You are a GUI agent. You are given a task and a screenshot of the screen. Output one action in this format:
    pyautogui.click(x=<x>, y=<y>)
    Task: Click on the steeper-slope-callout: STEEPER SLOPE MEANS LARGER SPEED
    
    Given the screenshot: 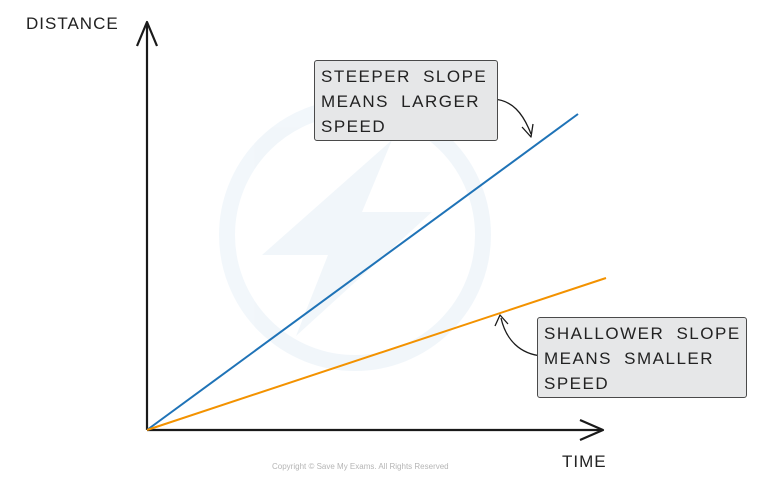 What is the action you would take?
    pyautogui.click(x=406, y=100)
    